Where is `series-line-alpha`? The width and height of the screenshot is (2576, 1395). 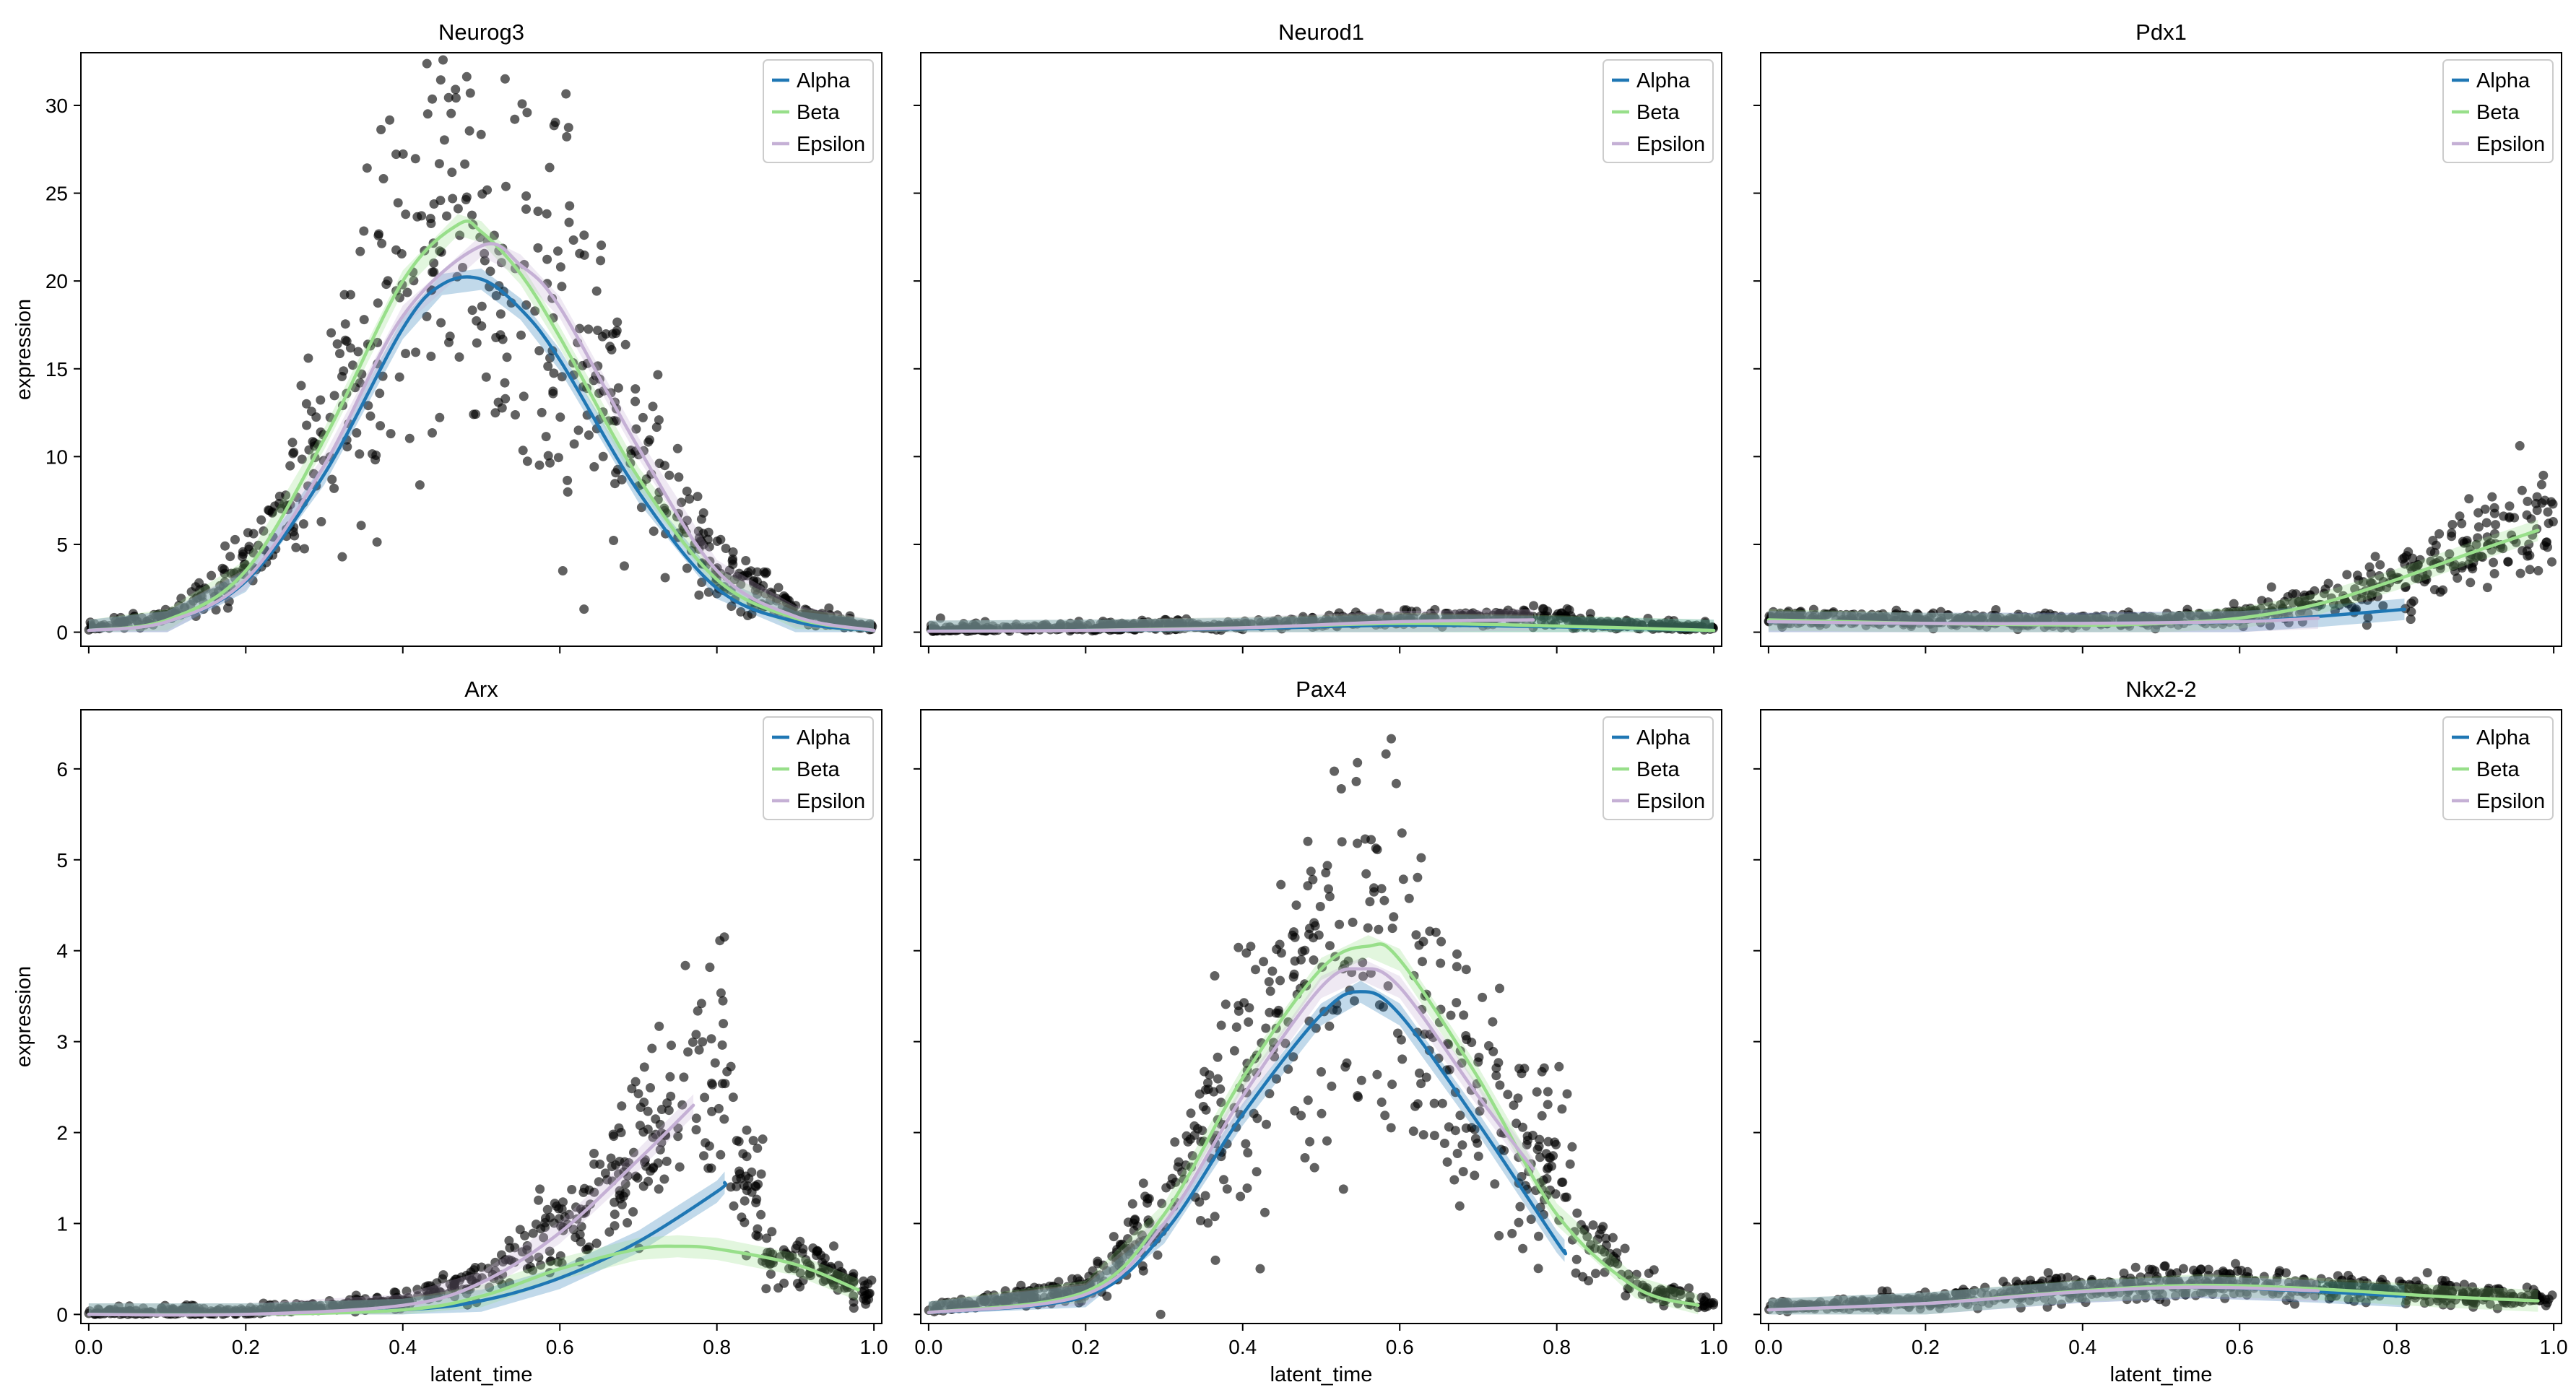
series-line-alpha is located at coordinates (1247, 1152).